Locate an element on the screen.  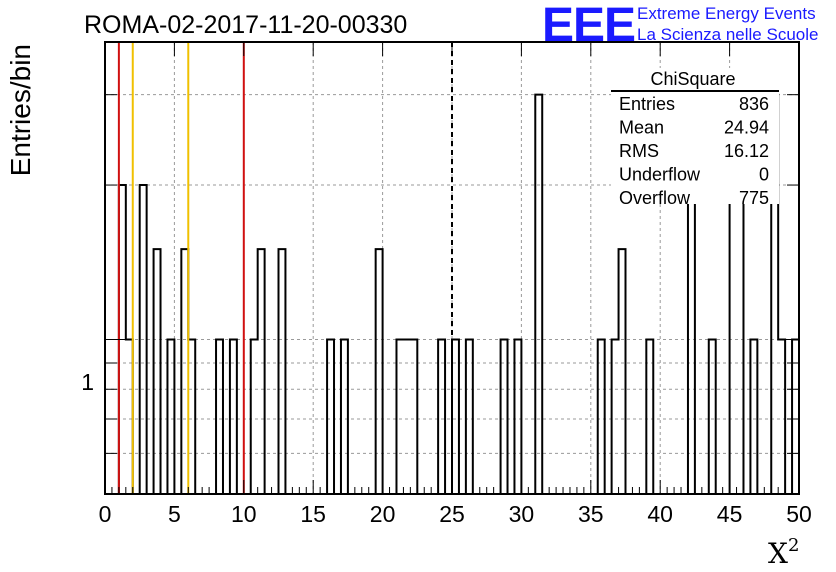
x-axis-label-superscript: 2 is located at coordinates (793, 545).